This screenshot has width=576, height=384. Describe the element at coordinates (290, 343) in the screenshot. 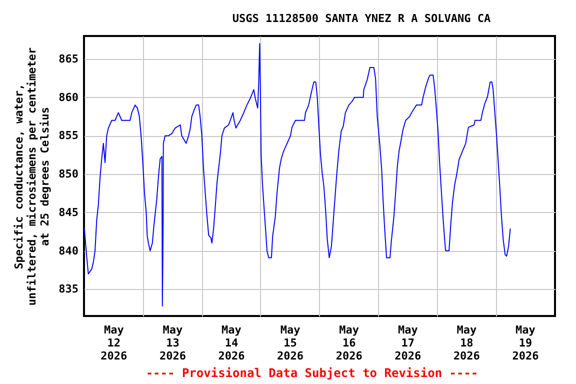

I see `x-tick-label: May 15 2026` at that location.